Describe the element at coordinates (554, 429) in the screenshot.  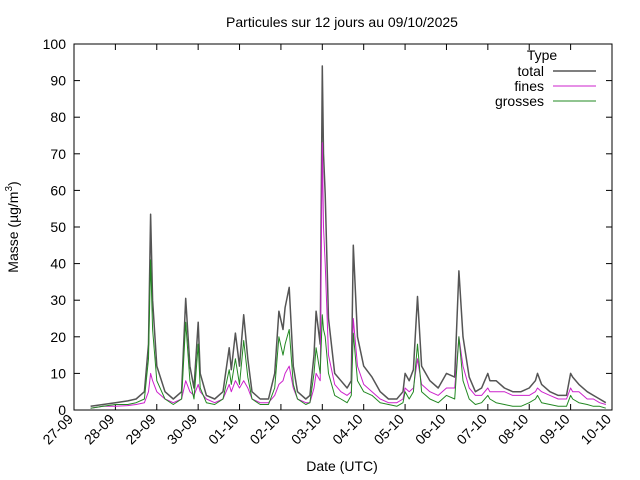
I see `x-tick-label: 09-10` at that location.